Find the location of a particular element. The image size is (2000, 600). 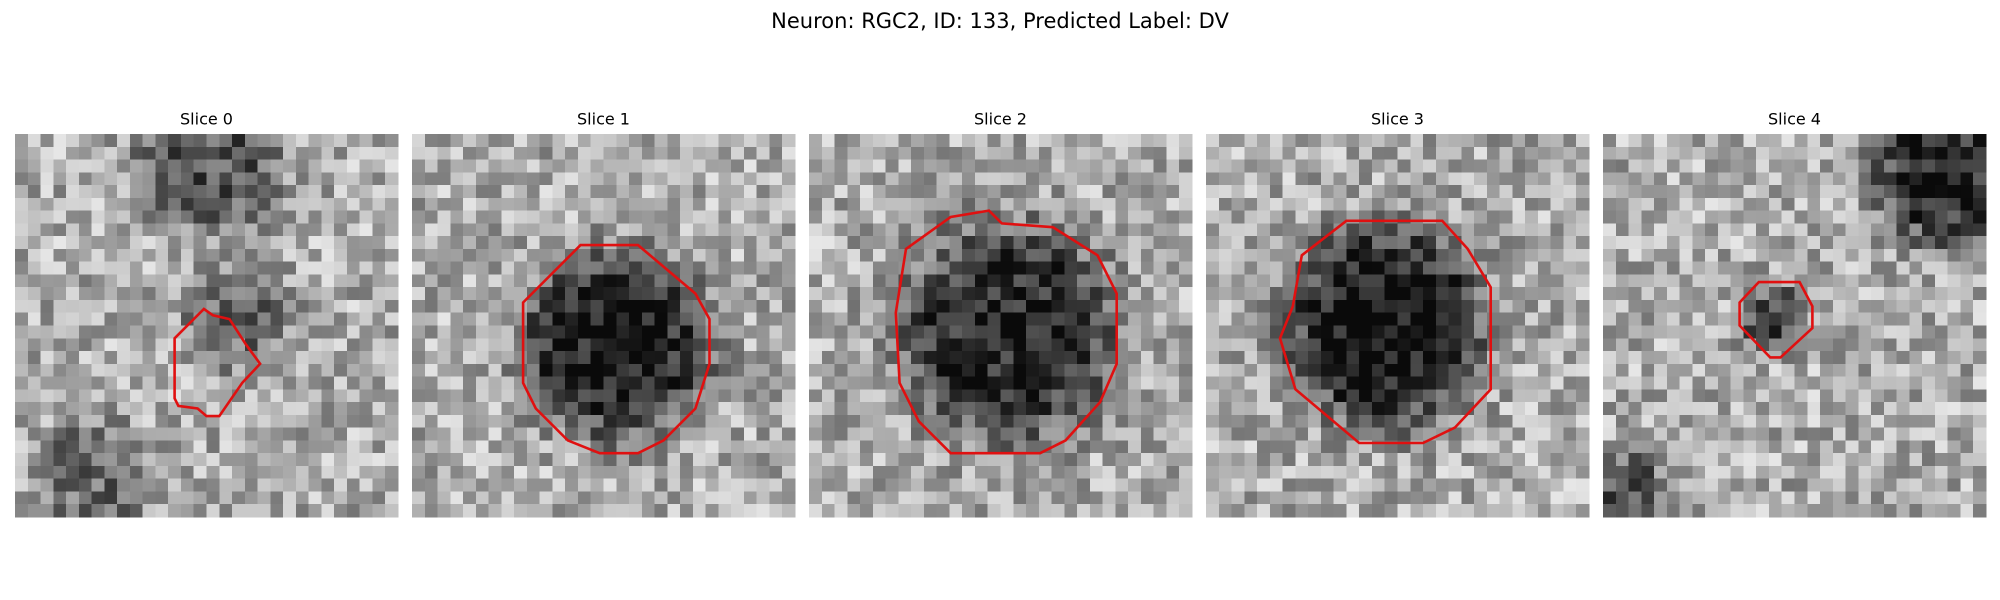

slice-title: Slice 3 is located at coordinates (1397, 119).